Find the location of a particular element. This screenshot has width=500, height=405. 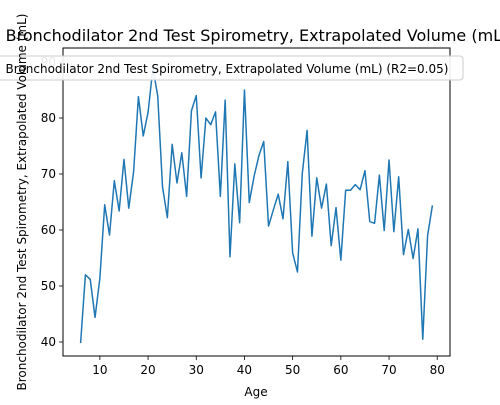

x-tick-label: 20 is located at coordinates (147, 370).